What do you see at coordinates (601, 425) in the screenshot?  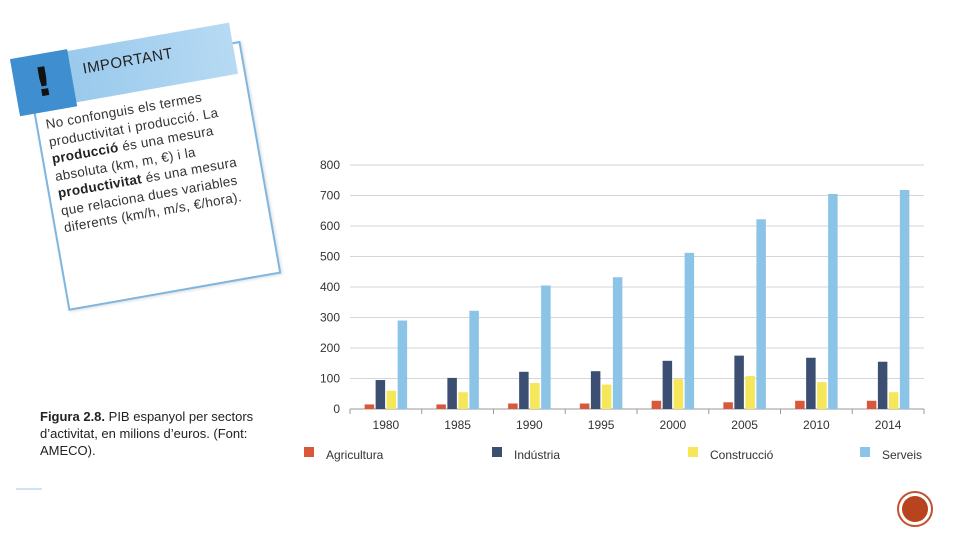 I see `x-tick-label: 1995` at bounding box center [601, 425].